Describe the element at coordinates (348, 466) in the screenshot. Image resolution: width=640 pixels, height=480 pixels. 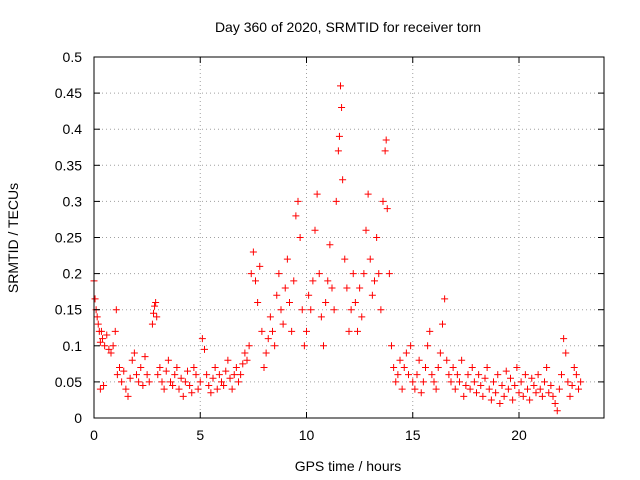
I see `x-axis-label: GPS time / hours` at that location.